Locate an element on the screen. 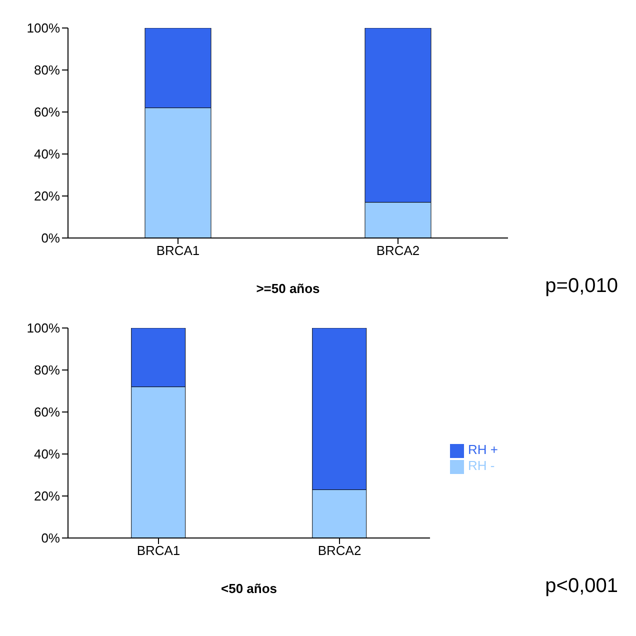 The width and height of the screenshot is (636, 636). x-axis-title: >=50 años is located at coordinates (288, 288).